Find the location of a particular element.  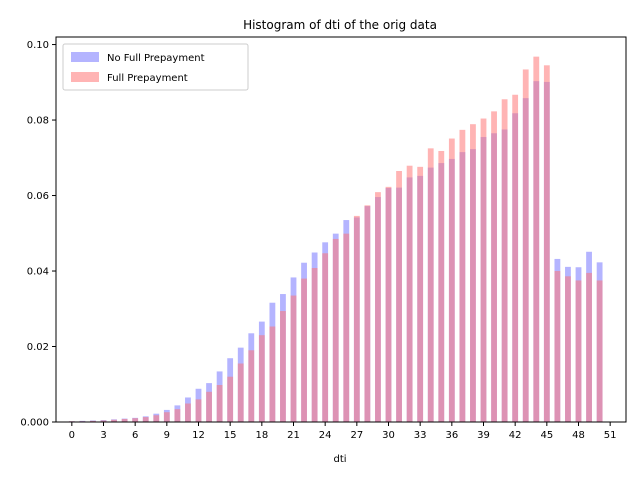

x-tick-label: 30 is located at coordinates (388, 435).